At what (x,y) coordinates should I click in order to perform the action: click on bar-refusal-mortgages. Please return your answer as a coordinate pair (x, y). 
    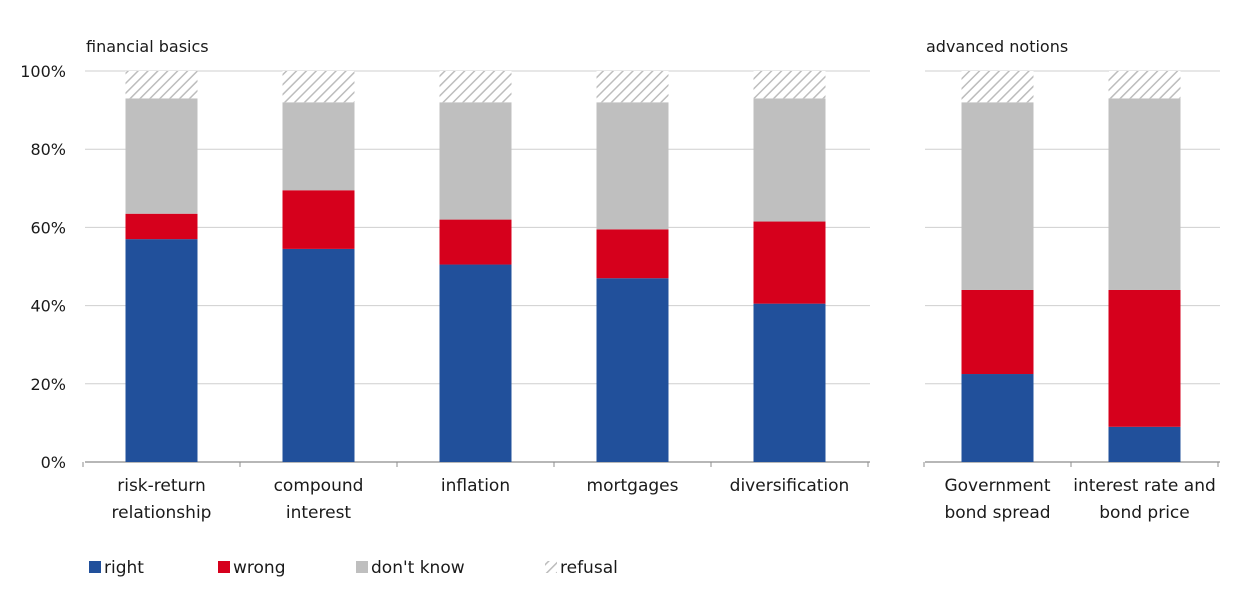
    Looking at the image, I should click on (632, 87).